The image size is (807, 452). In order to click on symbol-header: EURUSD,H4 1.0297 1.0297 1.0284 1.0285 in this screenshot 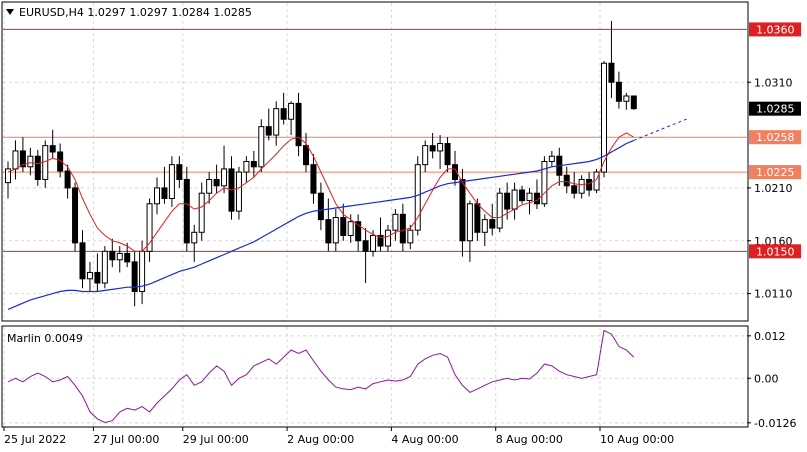, I will do `click(129, 12)`.